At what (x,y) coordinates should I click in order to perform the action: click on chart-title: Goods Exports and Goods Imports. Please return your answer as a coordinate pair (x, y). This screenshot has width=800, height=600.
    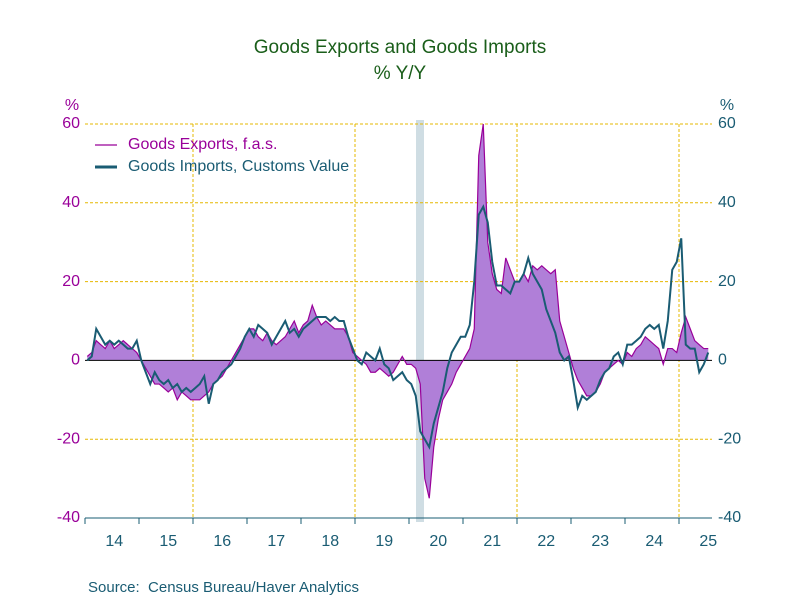
    Looking at the image, I should click on (400, 47).